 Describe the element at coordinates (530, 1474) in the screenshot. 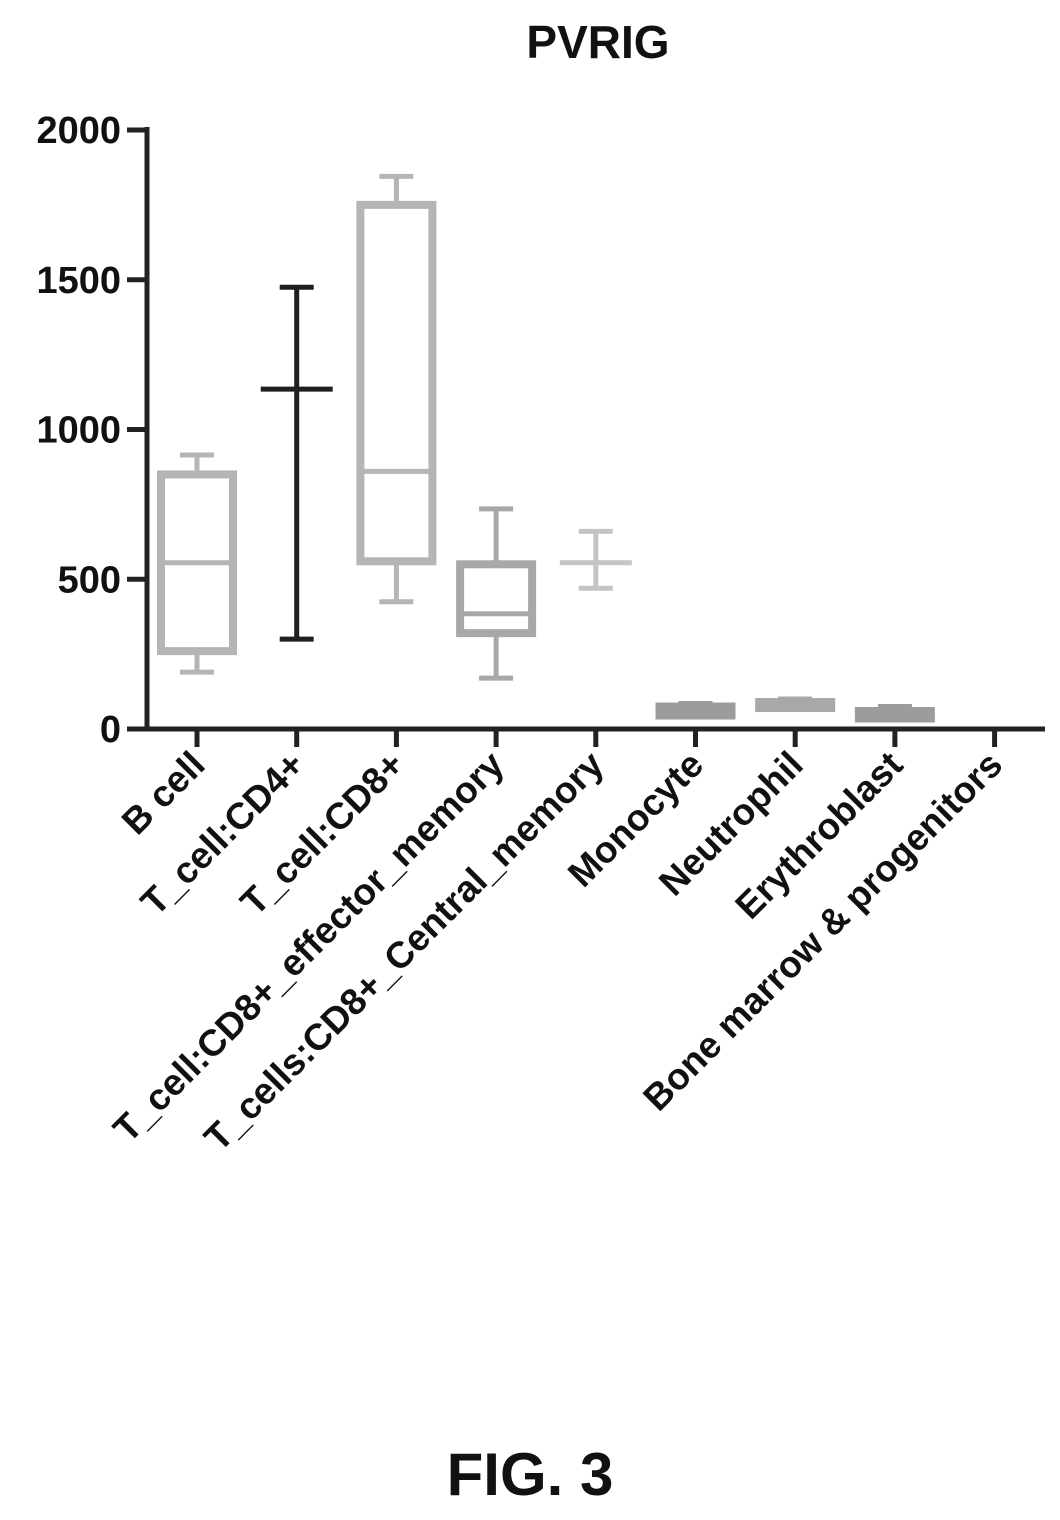

I see `figure-label: FIG. 3` at that location.